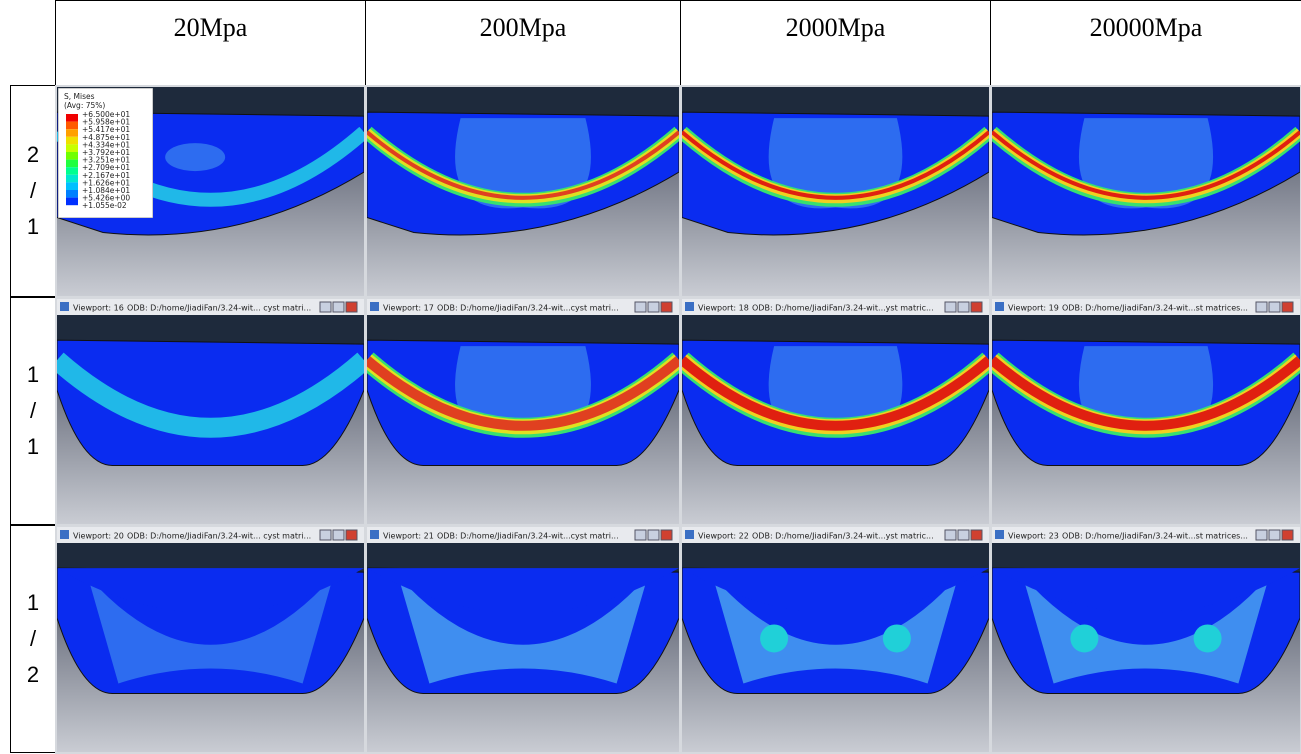 This screenshot has width=1301, height=754. What do you see at coordinates (106, 122) in the screenshot?
I see `legend-level: +5.958e+01` at bounding box center [106, 122].